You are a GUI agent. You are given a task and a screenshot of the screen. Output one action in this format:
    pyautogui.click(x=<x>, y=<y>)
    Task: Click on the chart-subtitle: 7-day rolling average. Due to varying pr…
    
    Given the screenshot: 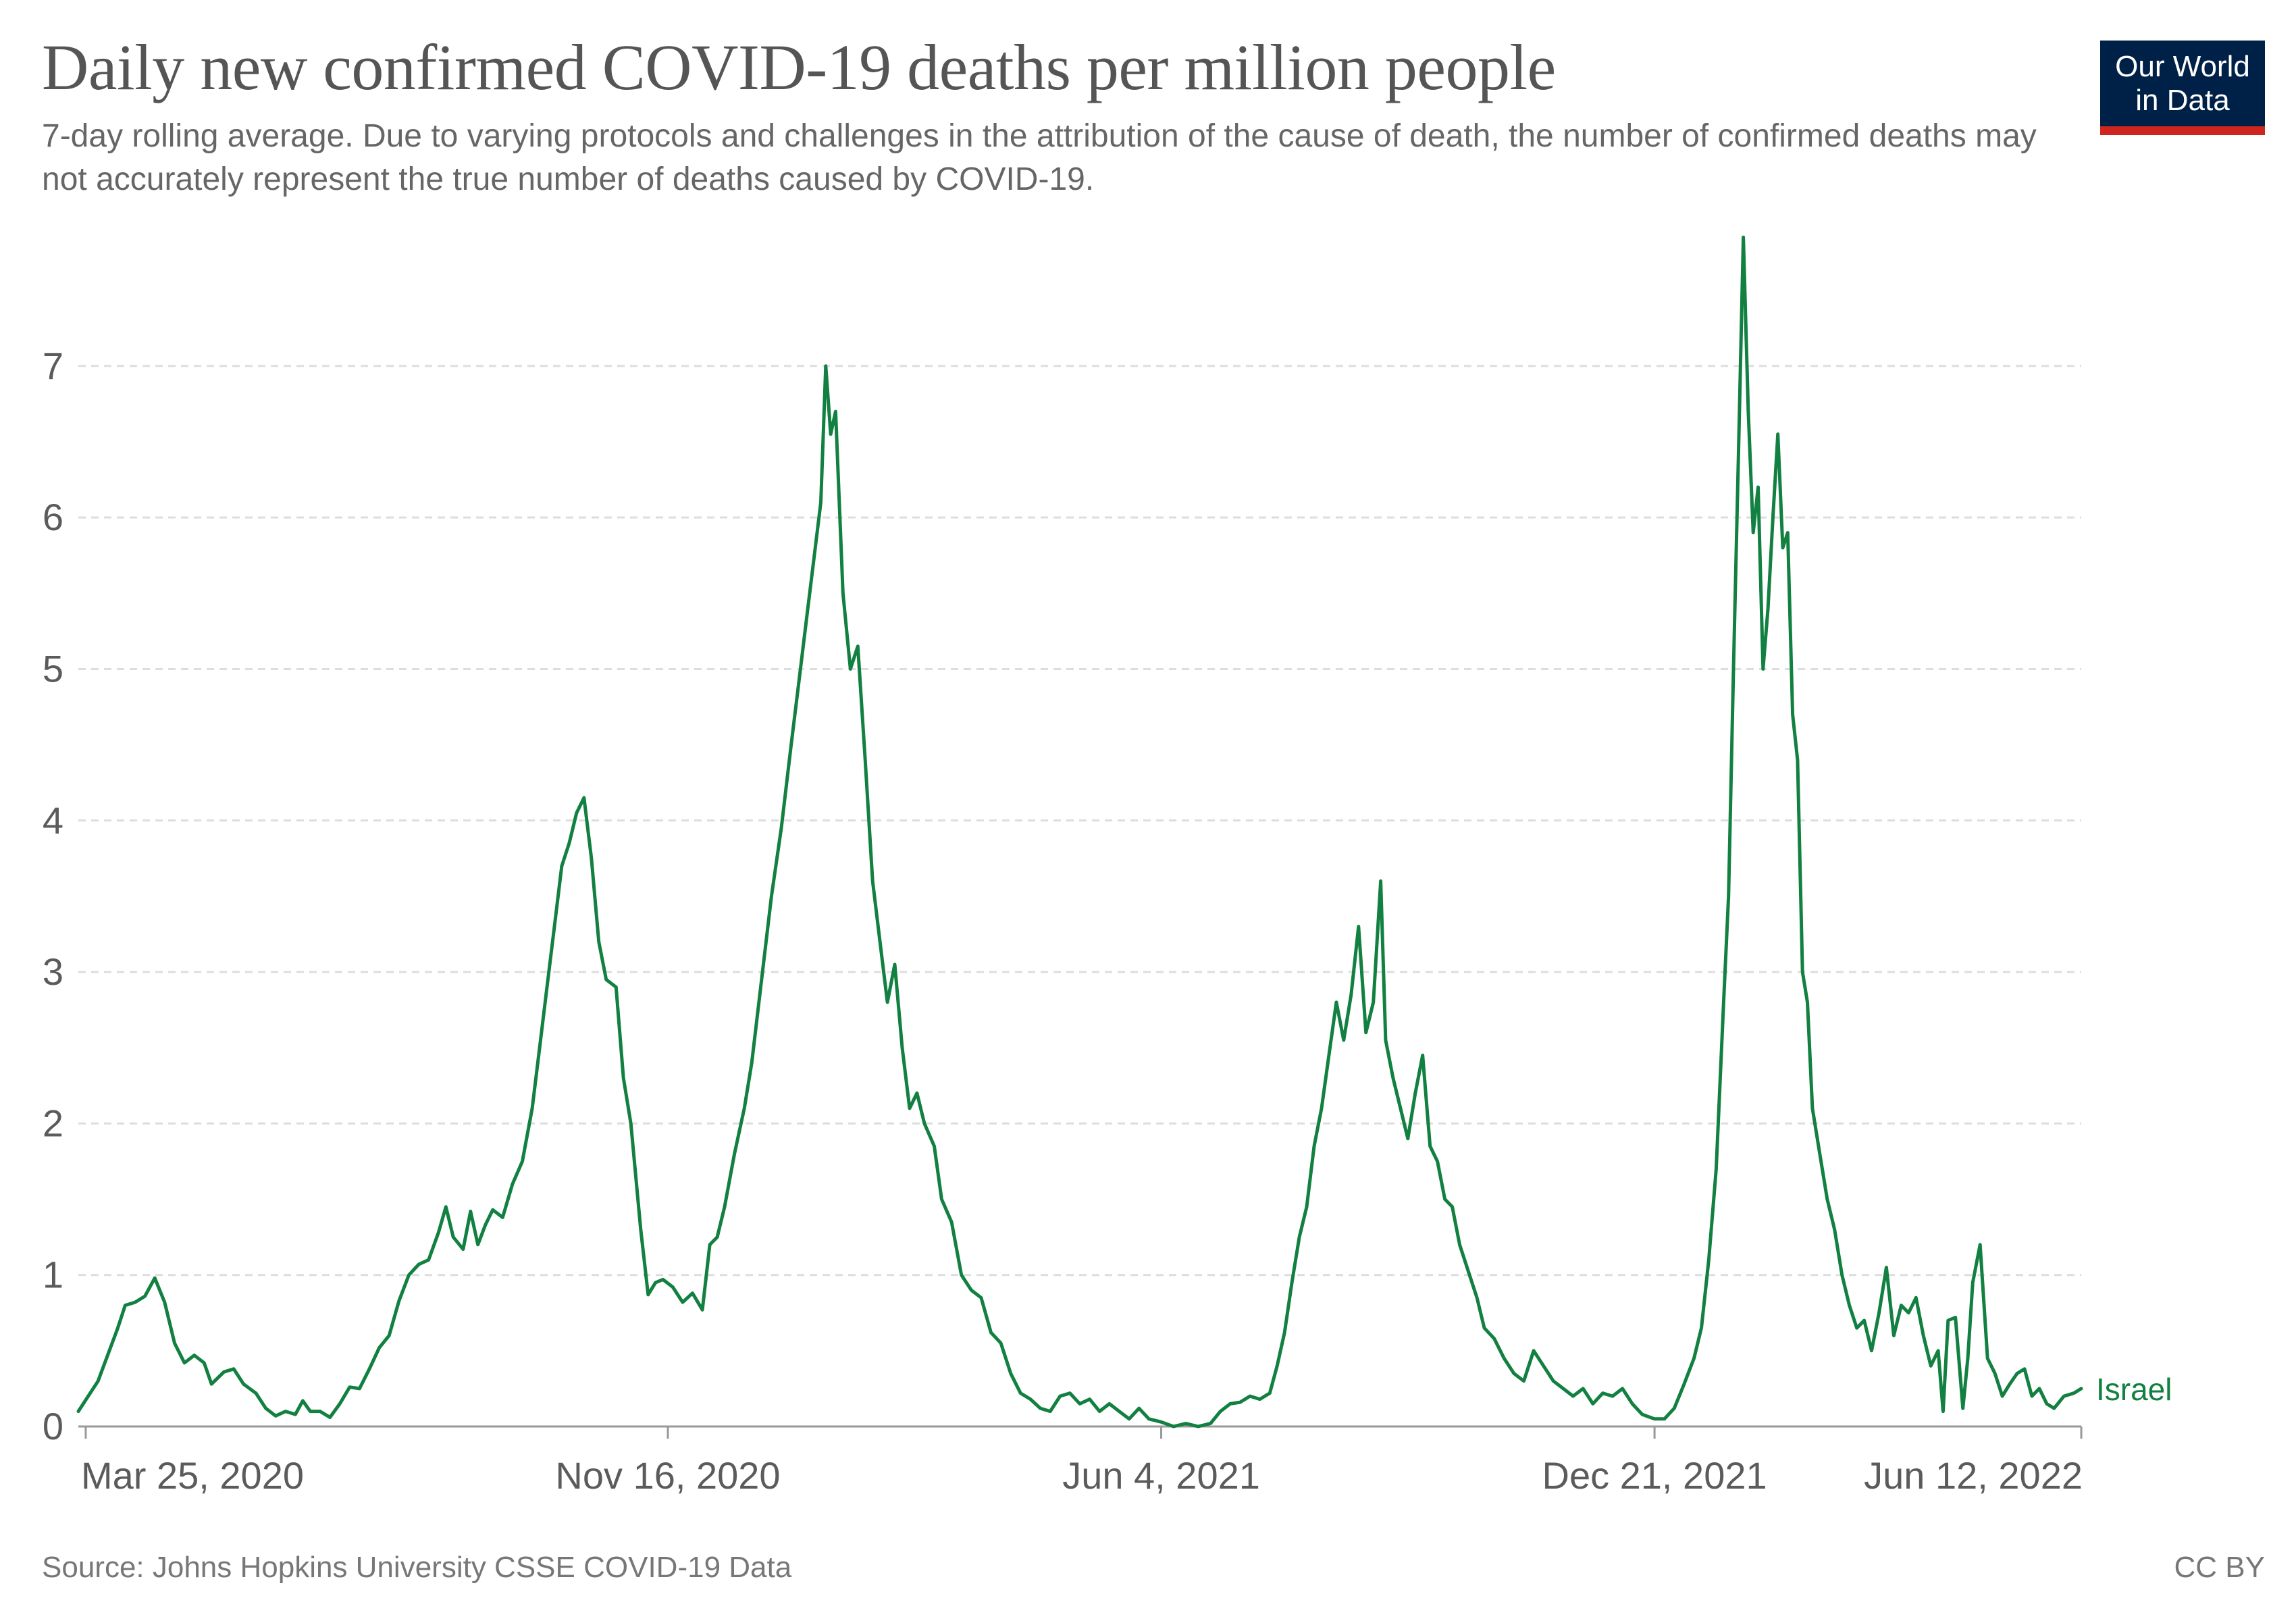 What is the action you would take?
    pyautogui.click(x=1039, y=157)
    